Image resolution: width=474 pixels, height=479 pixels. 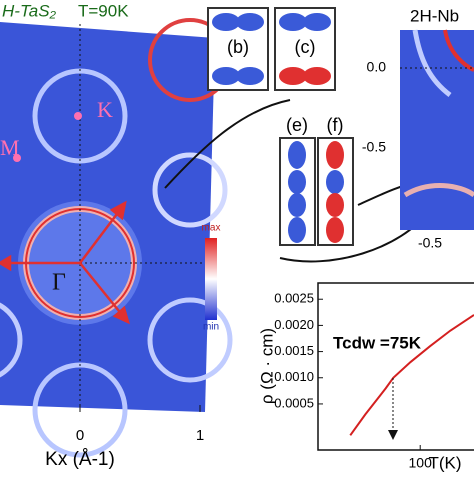 I want to click on k-label: K, so click(x=105, y=109).